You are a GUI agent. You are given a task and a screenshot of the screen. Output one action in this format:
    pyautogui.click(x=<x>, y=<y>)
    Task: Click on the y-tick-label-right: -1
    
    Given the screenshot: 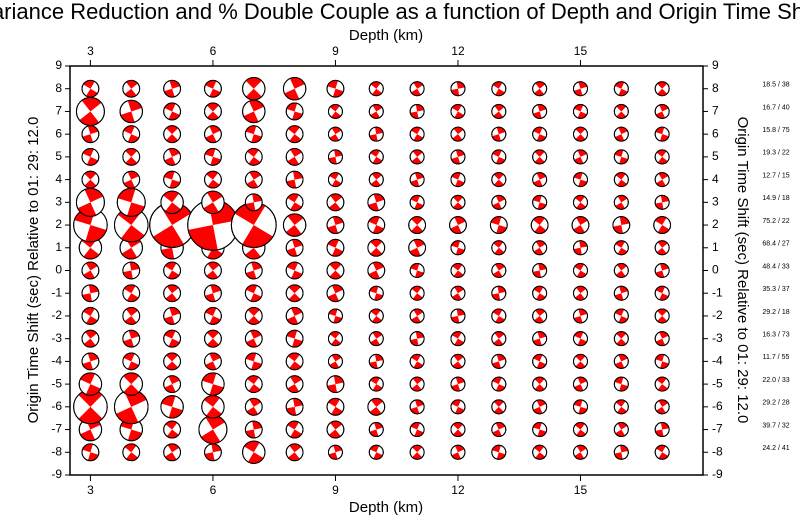 What is the action you would take?
    pyautogui.click(x=717, y=292)
    